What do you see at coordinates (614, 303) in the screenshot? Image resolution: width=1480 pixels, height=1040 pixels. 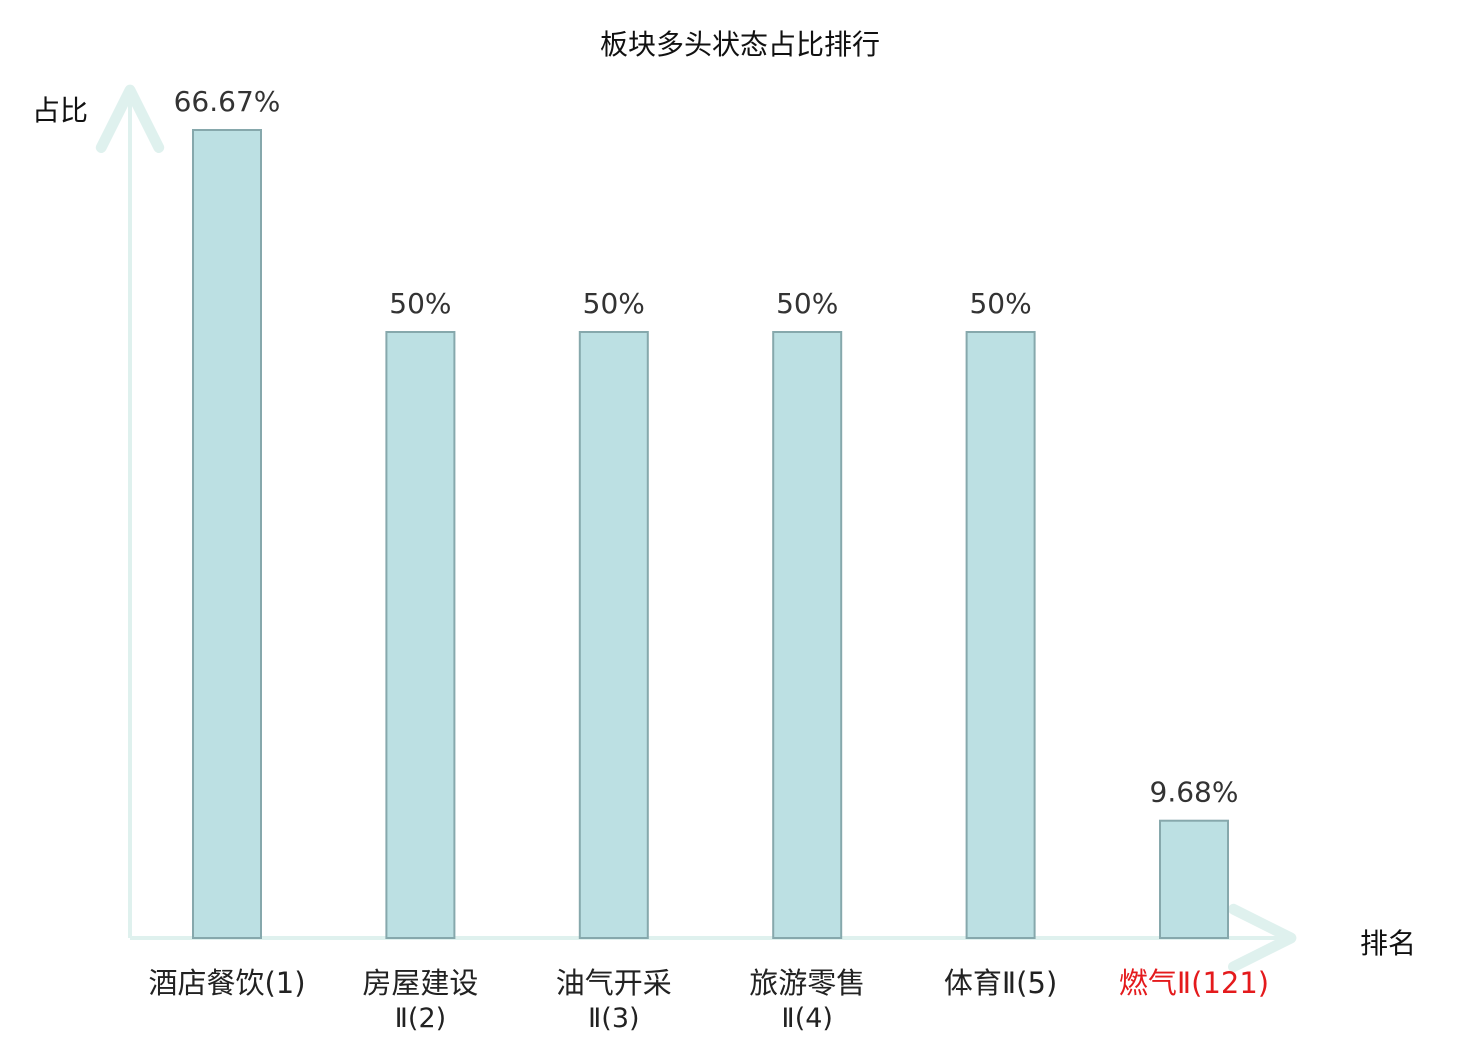 I see `data-label-3: 50%` at bounding box center [614, 303].